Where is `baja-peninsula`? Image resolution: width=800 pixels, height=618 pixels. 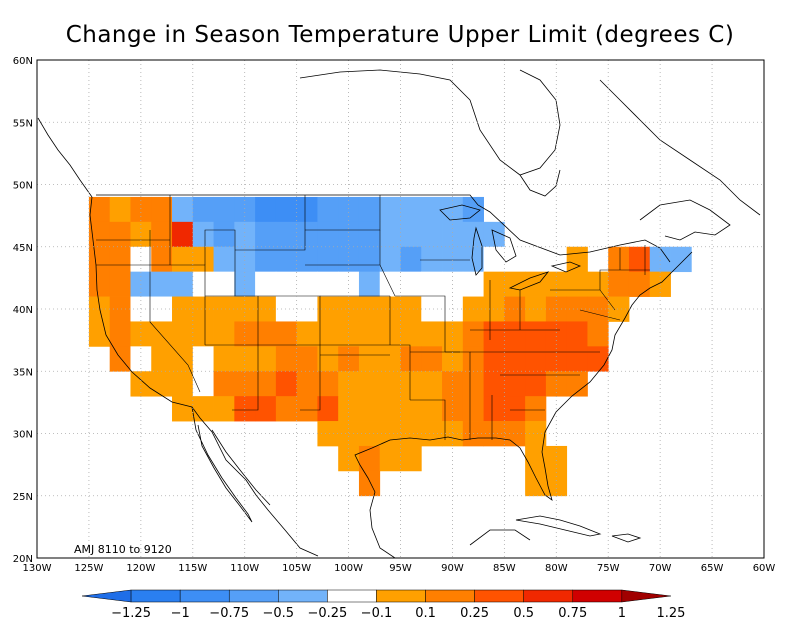 baja-peninsula is located at coordinates (222, 464).